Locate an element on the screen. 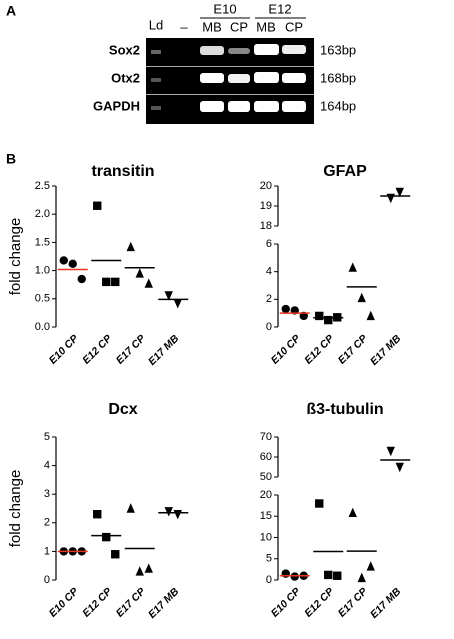 The image size is (454, 639). y-tick-label: 60 is located at coordinates (266, 457).